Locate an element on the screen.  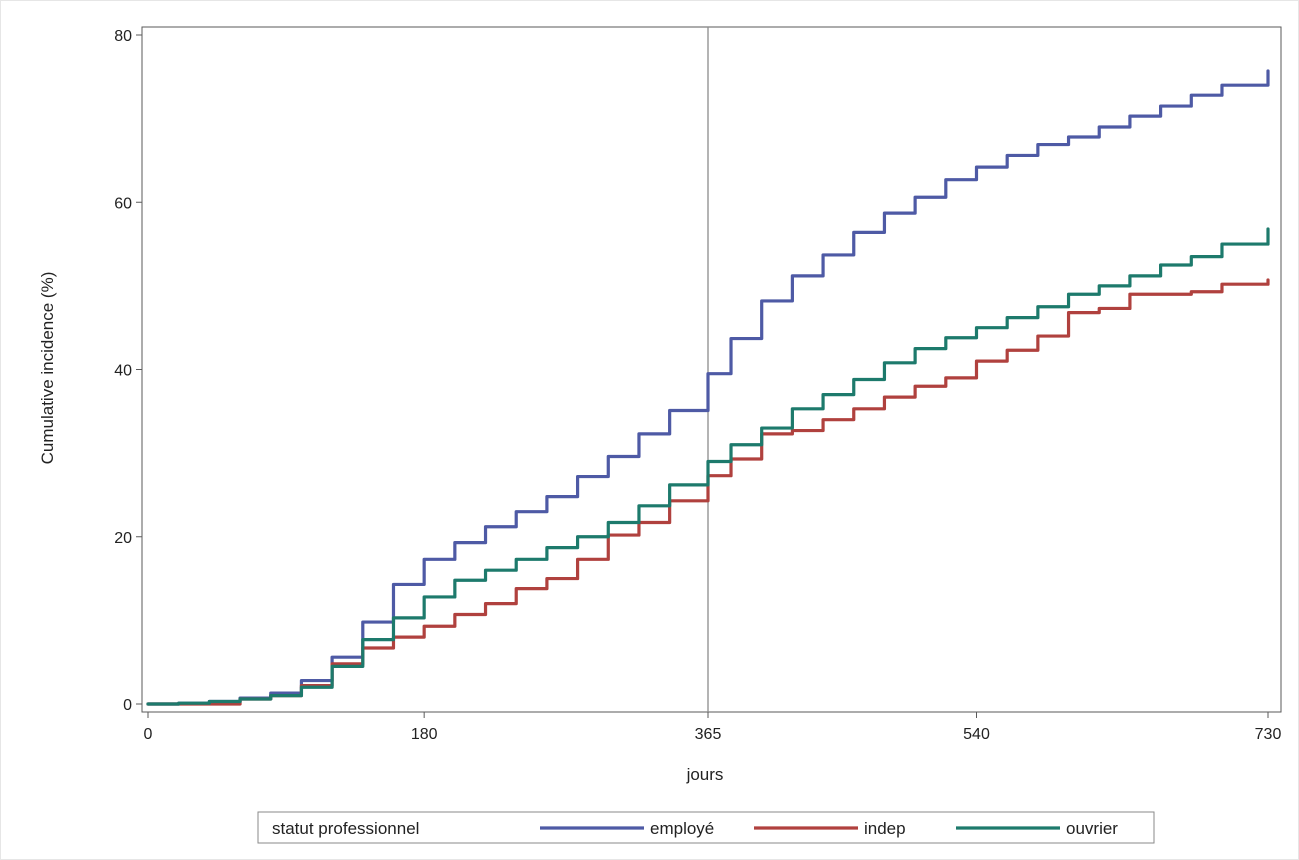
y-tick-label: 80 is located at coordinates (123, 36).